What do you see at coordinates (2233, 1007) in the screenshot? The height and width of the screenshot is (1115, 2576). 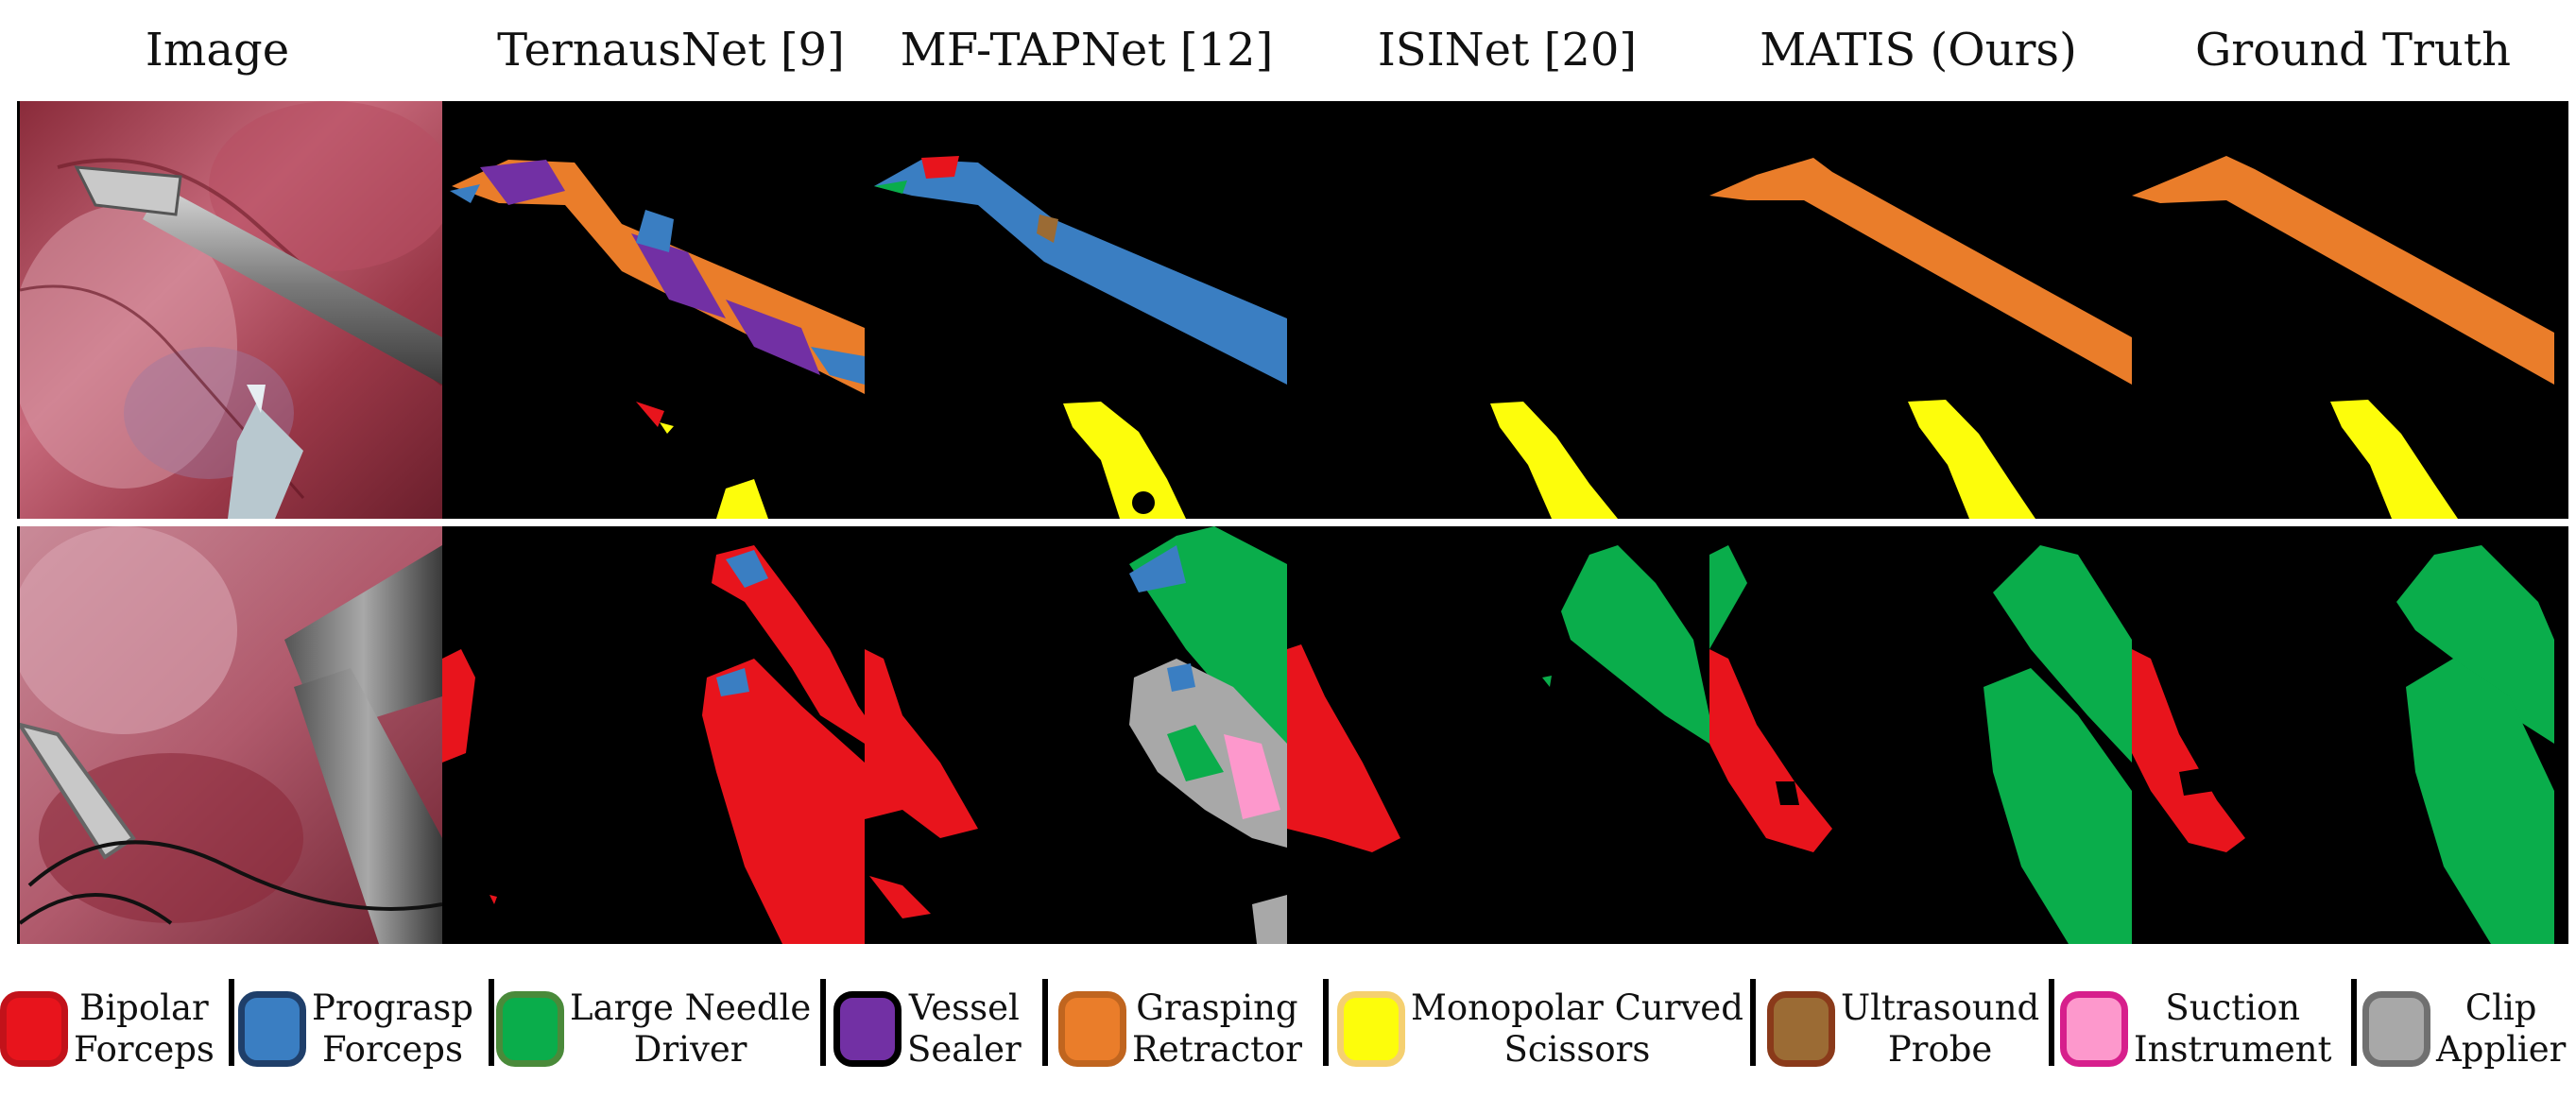 I see `legend-label-line1: Suction` at bounding box center [2233, 1007].